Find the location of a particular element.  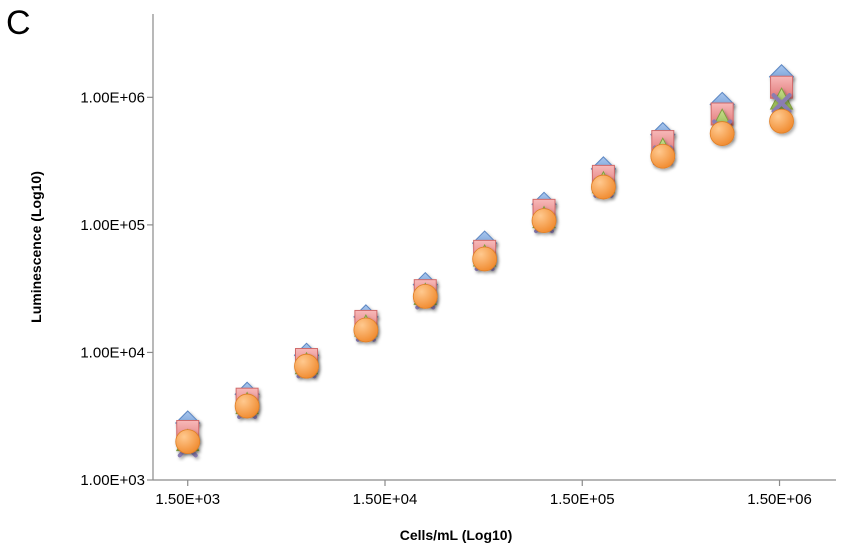

y-tick-label: 1.00E+06 is located at coordinates (112, 97).